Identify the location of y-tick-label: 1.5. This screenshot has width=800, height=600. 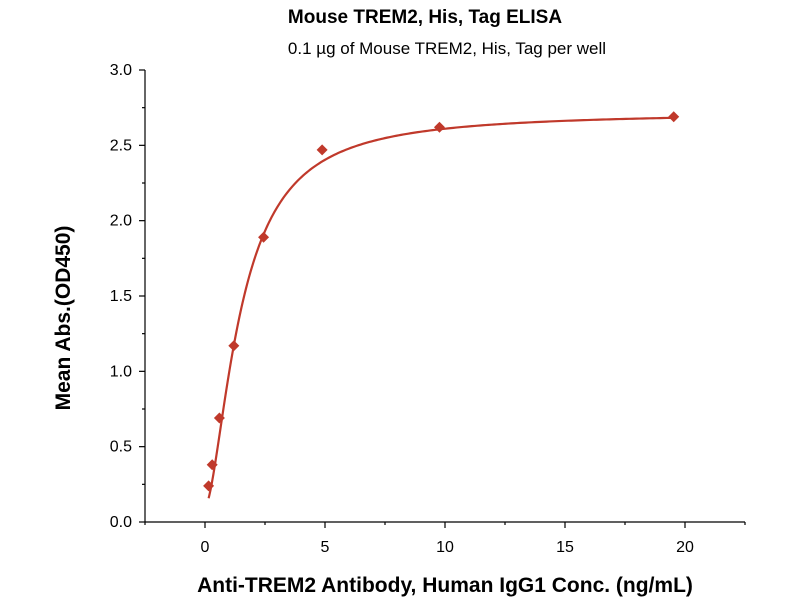
(121, 296).